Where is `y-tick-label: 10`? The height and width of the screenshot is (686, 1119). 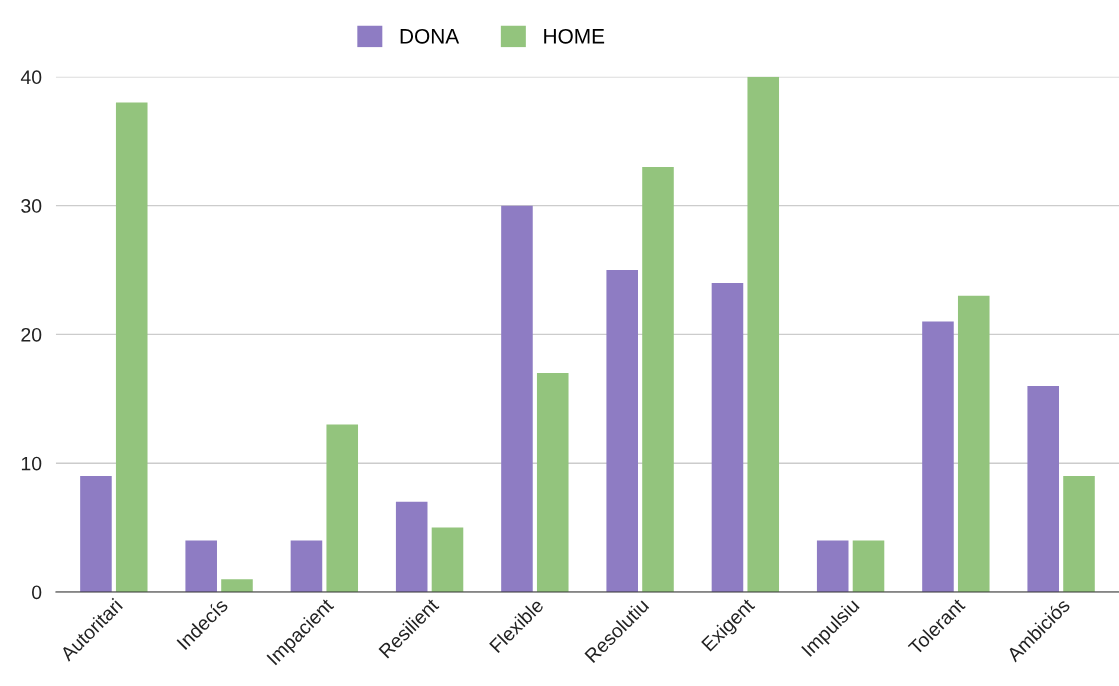
y-tick-label: 10 is located at coordinates (31, 463).